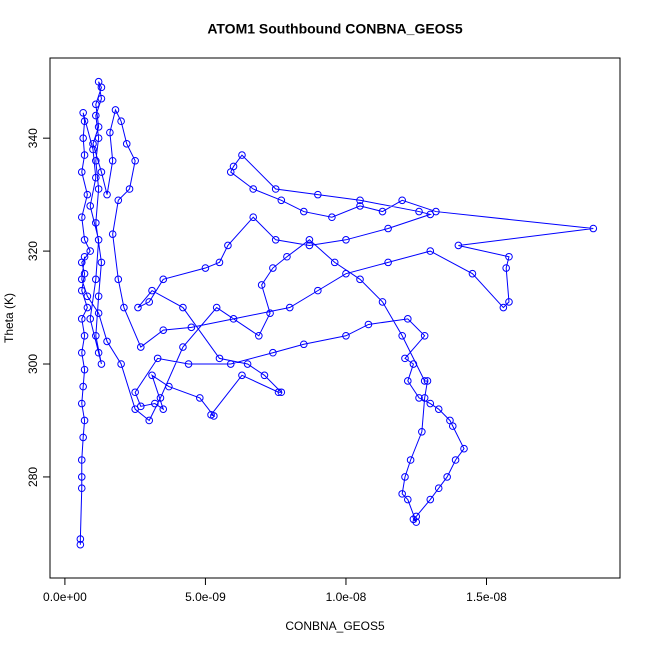  What do you see at coordinates (65, 597) in the screenshot?
I see `x-tick-label: 0.0e+00` at bounding box center [65, 597].